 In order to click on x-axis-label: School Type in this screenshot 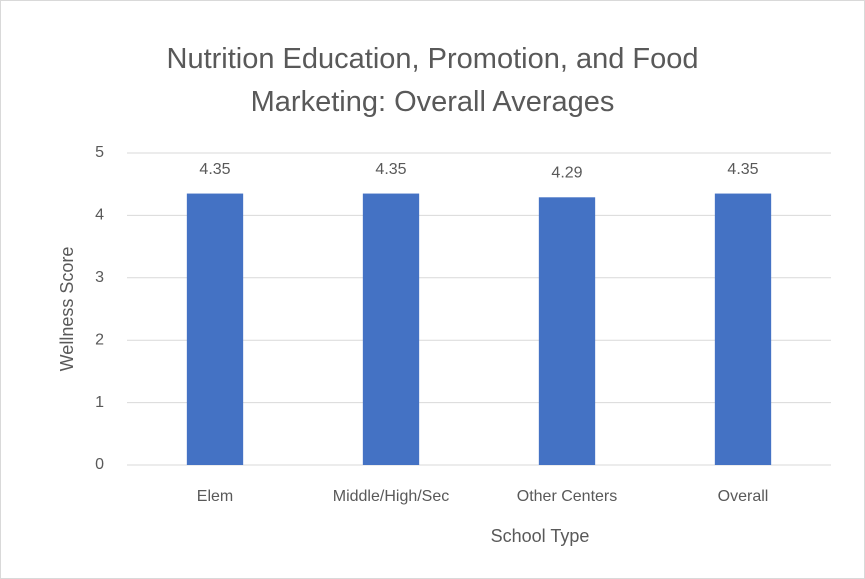, I will do `click(540, 536)`.